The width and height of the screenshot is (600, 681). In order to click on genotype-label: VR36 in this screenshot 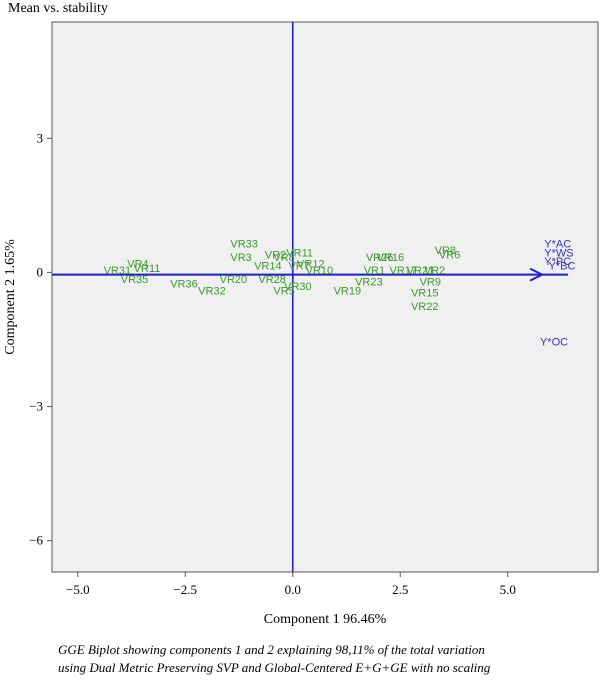, I will do `click(184, 285)`.